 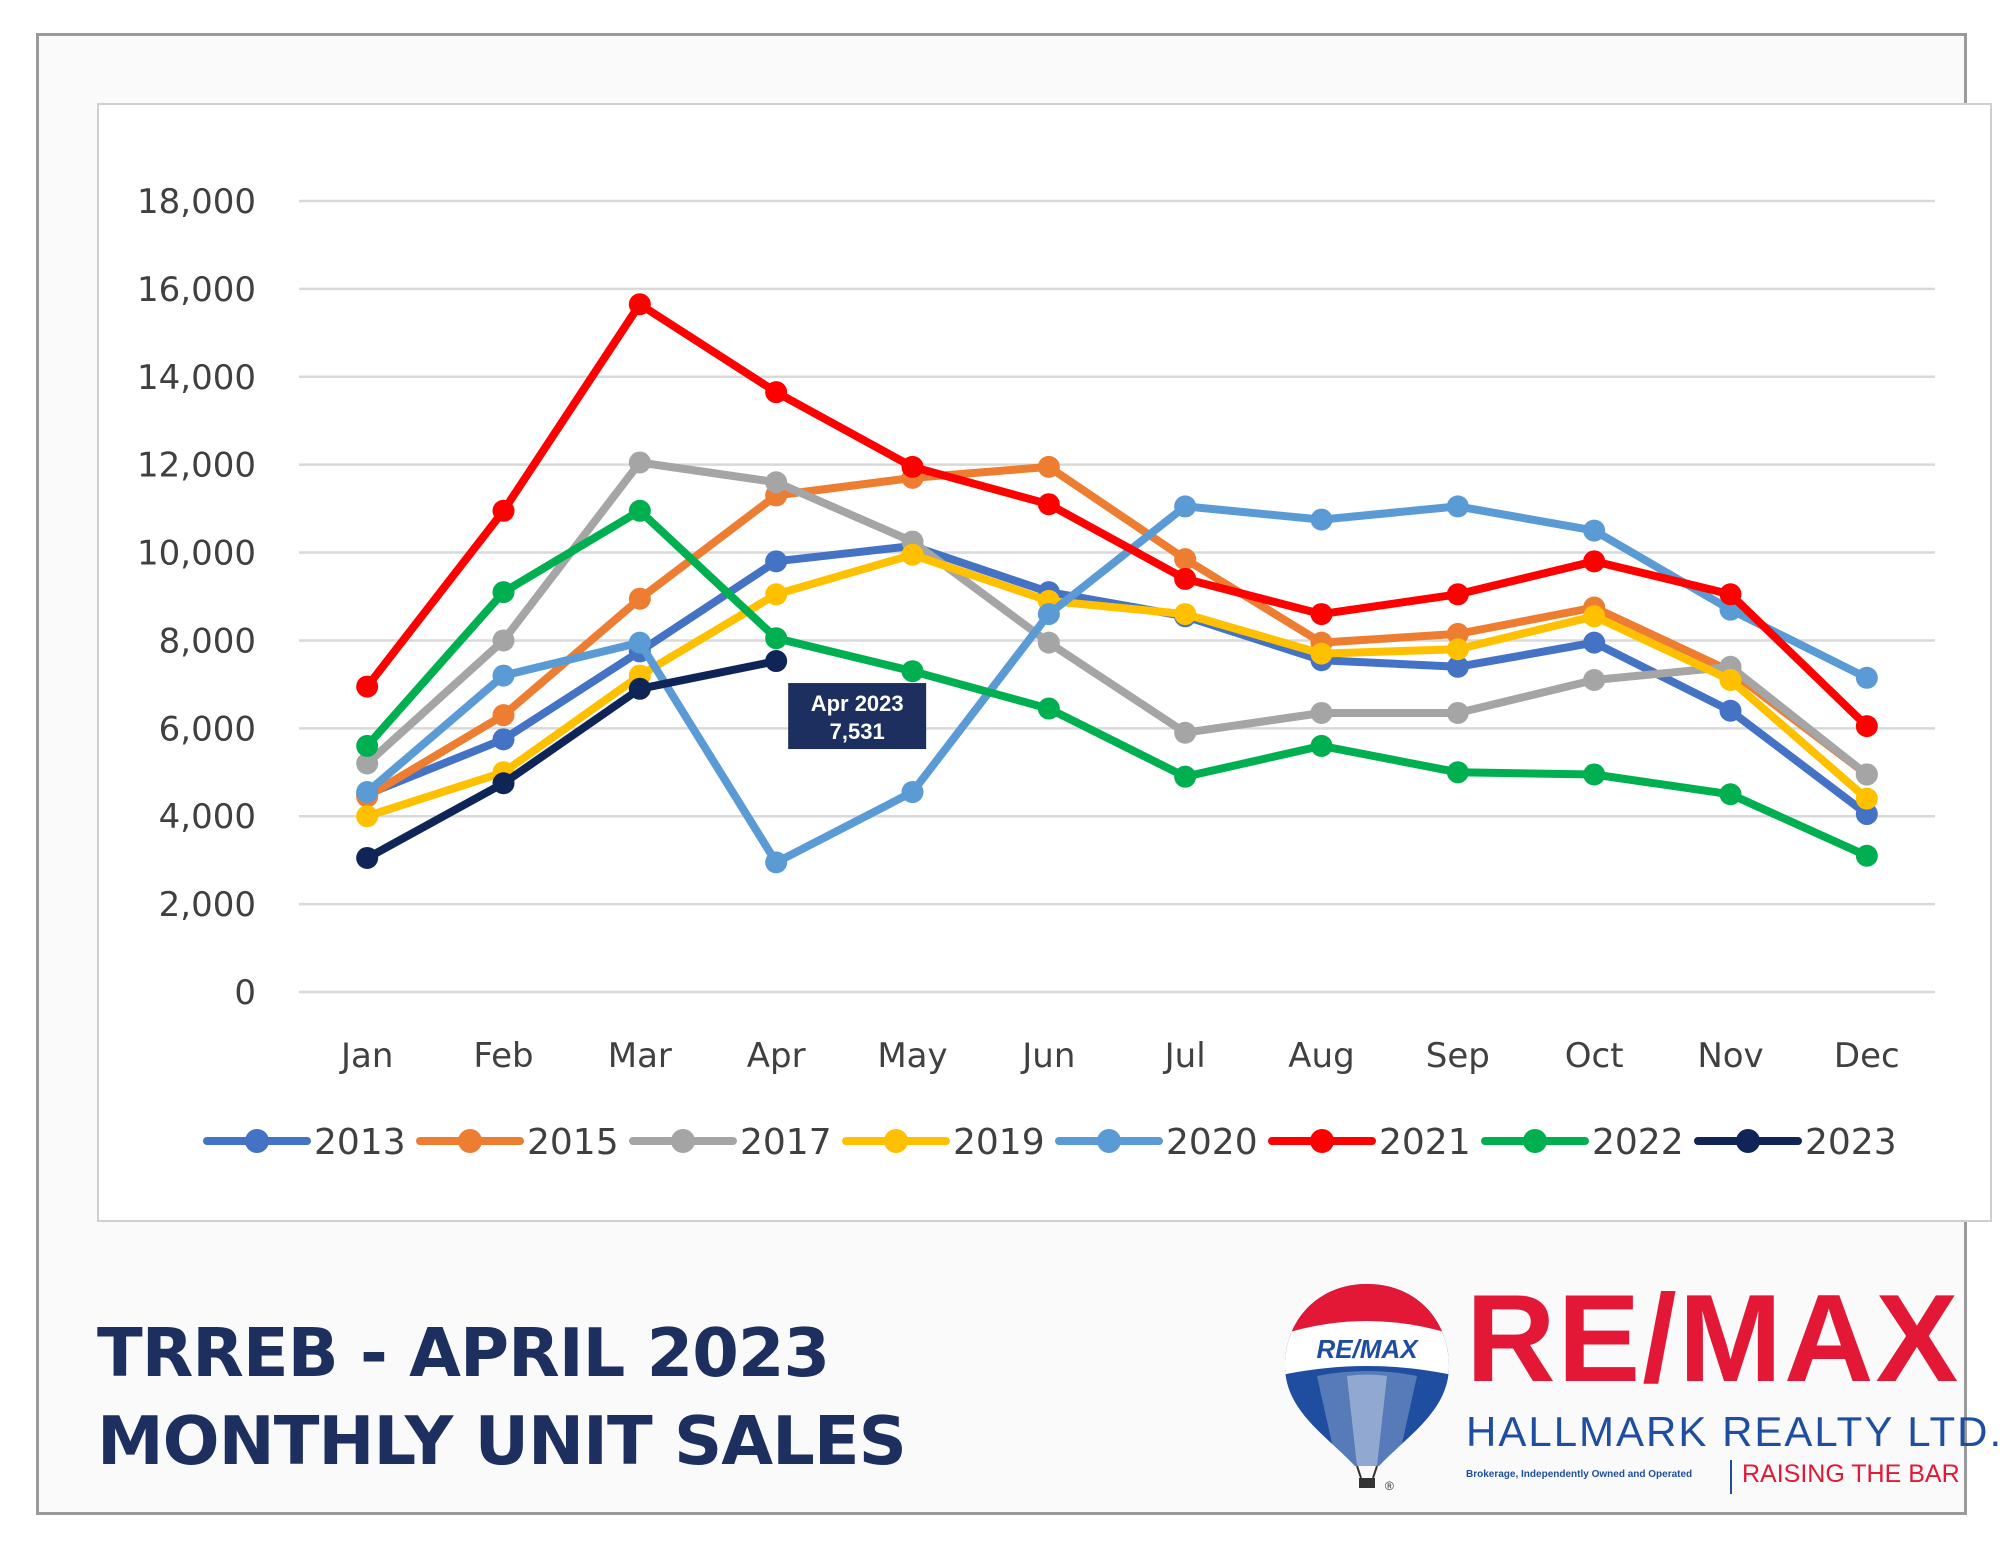 I want to click on legend-item-2020: 2020, so click(x=1156, y=1142).